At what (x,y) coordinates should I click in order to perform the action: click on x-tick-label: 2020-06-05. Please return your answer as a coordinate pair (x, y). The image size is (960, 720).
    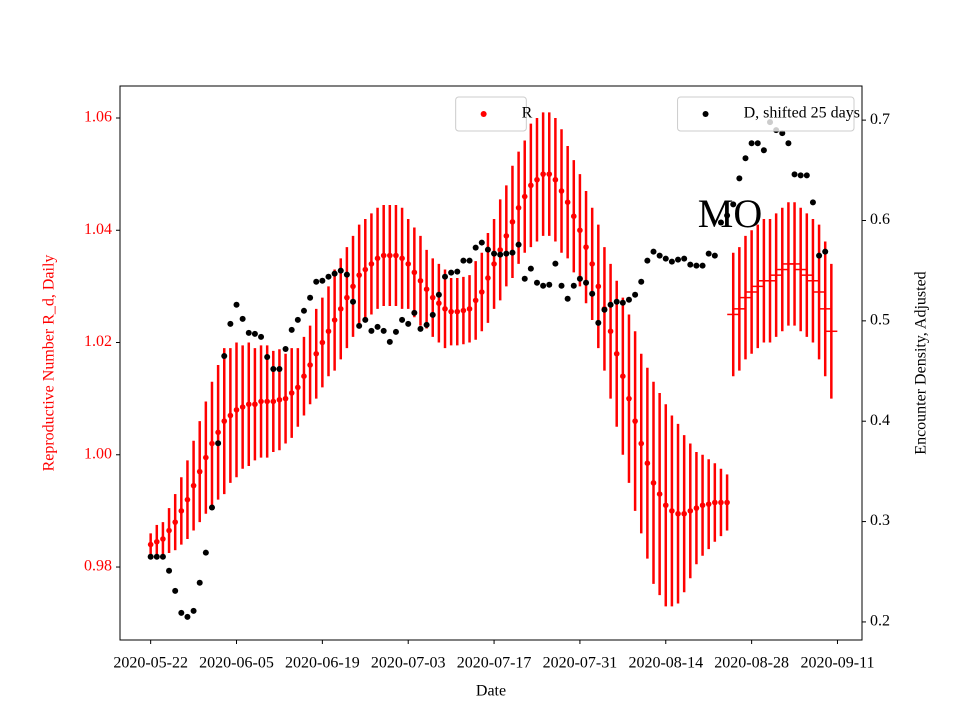
    Looking at the image, I should click on (236, 663).